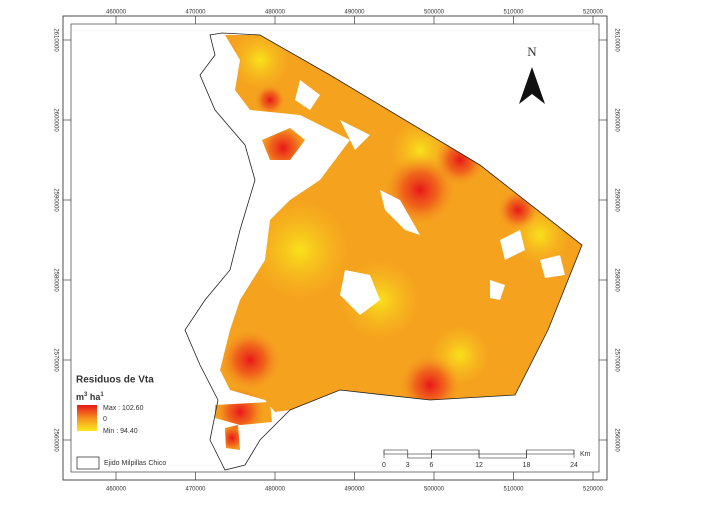 The image size is (714, 505). Describe the element at coordinates (55, 280) in the screenshot. I see `y-tick-label-left: 2580000` at that location.